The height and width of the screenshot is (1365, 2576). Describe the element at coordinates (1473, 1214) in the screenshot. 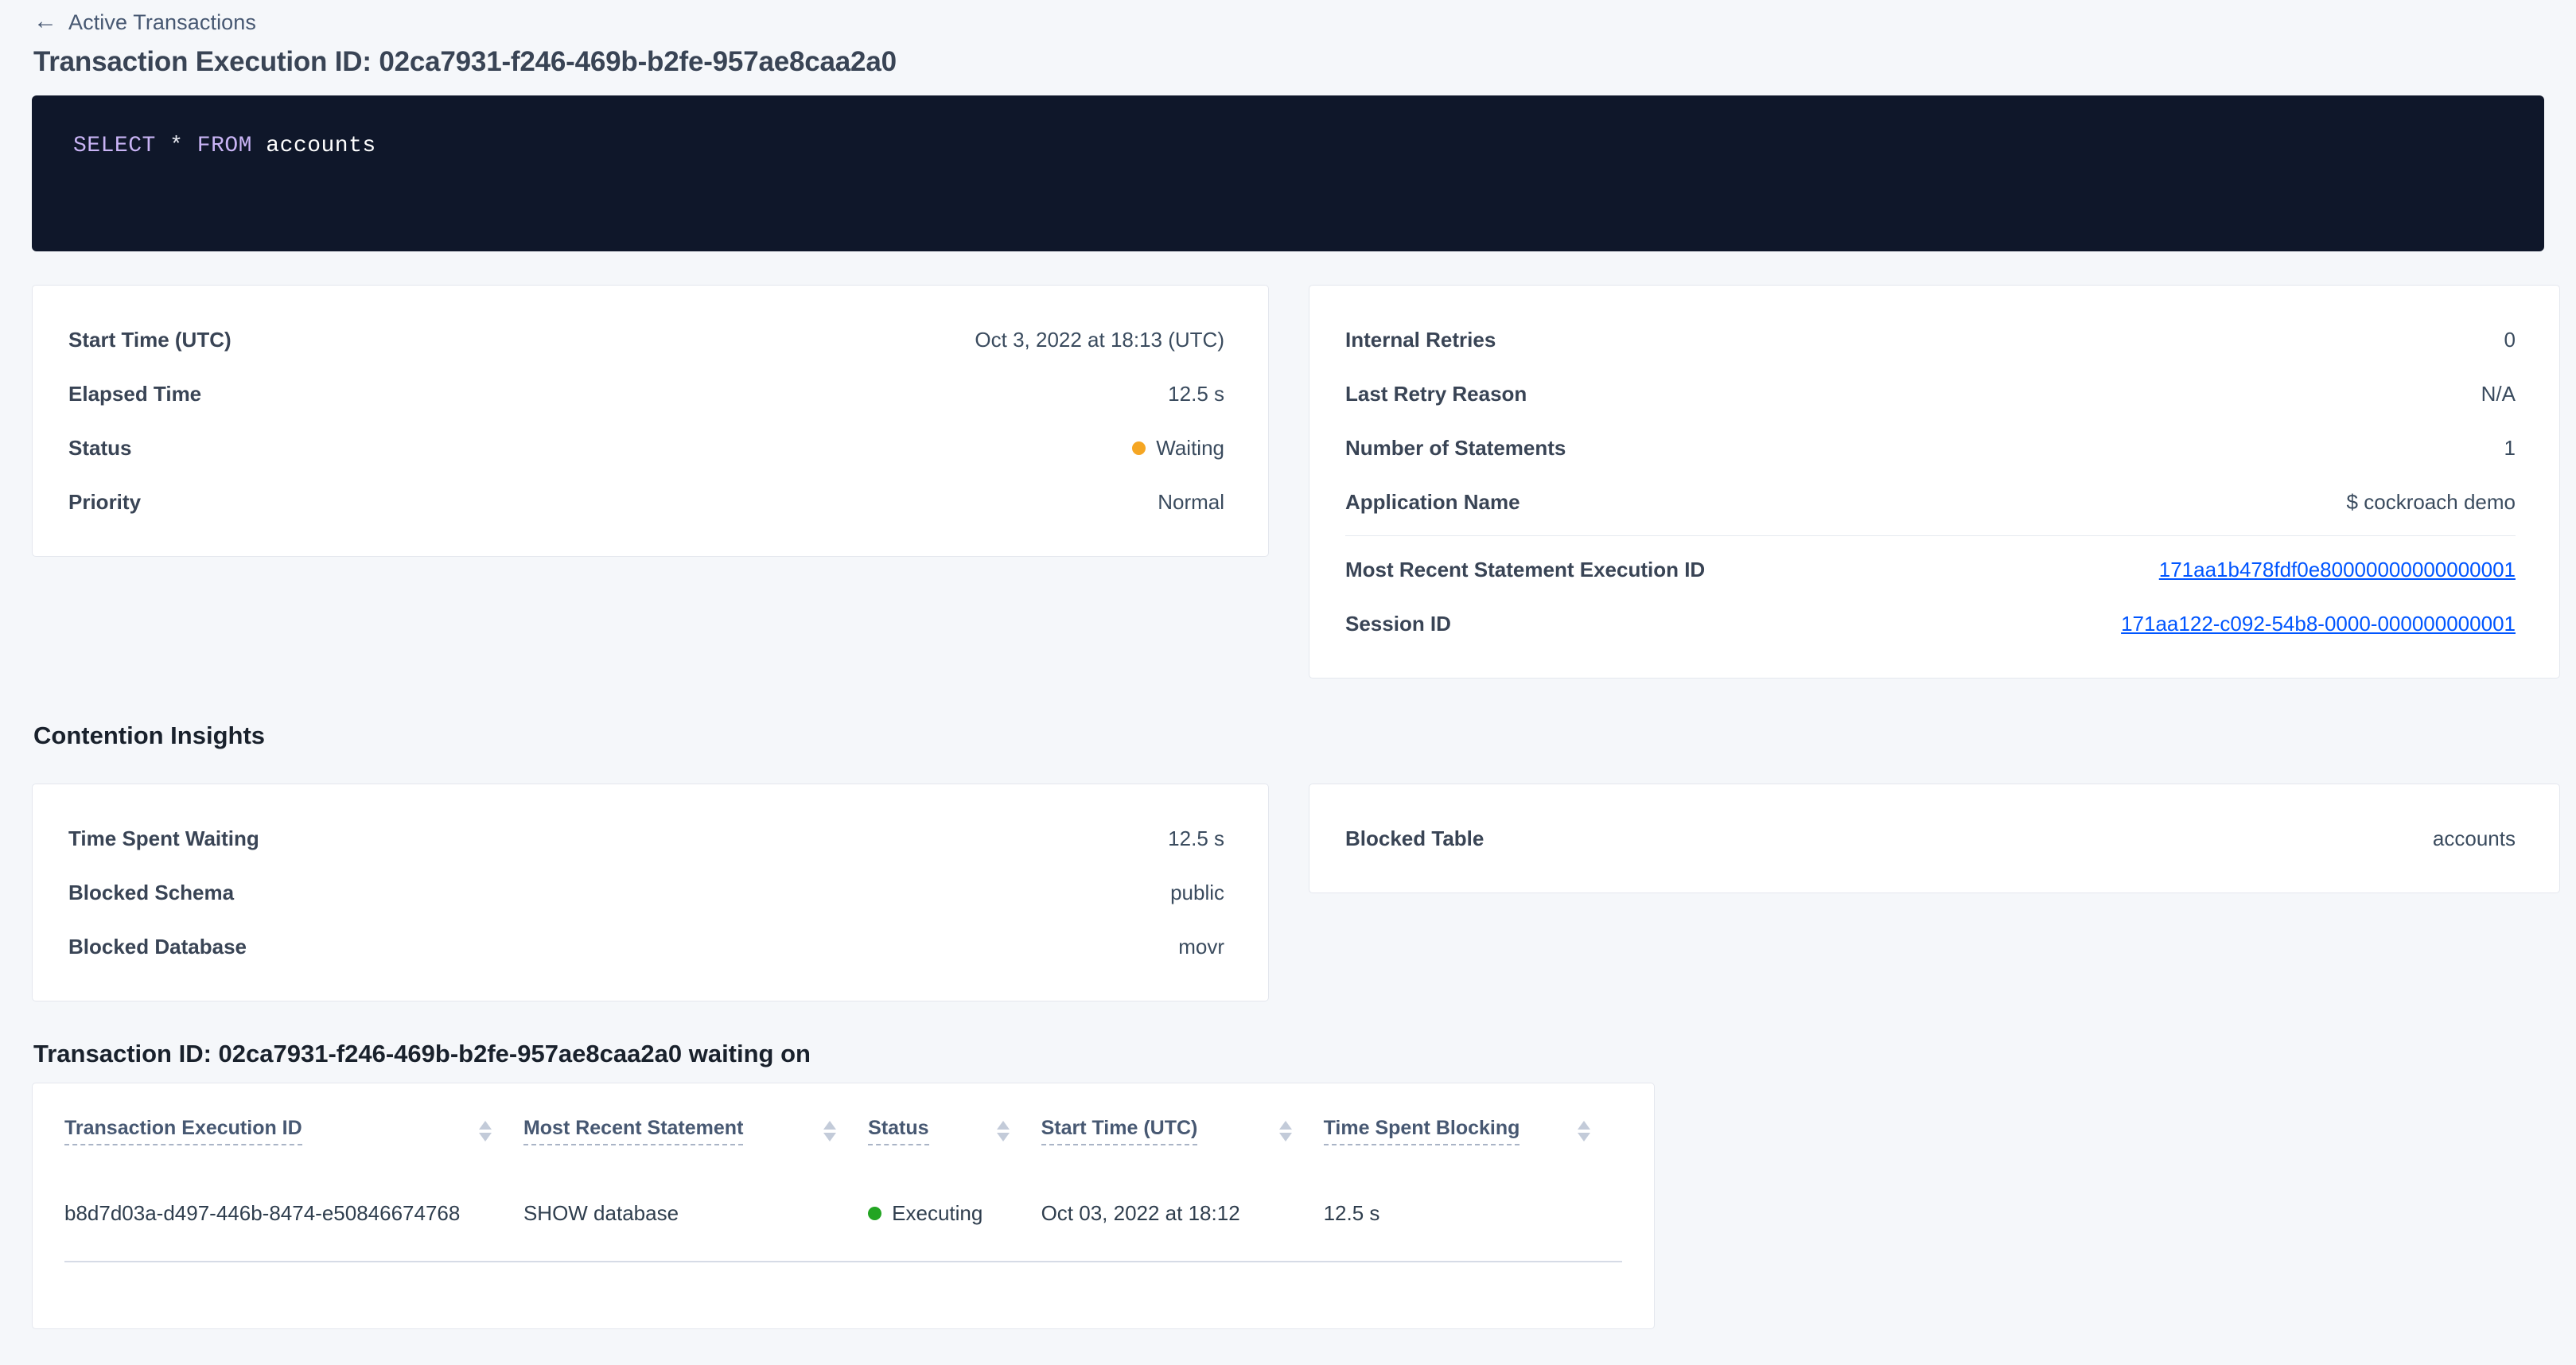

I see `cell-time-spent-blocking: 12.5 s` at that location.